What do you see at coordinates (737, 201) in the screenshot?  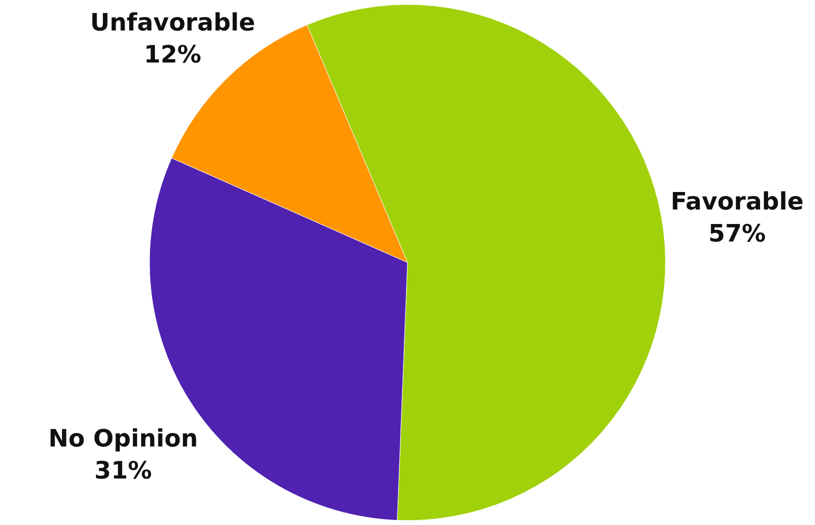 I see `slice-label: Favorable` at bounding box center [737, 201].